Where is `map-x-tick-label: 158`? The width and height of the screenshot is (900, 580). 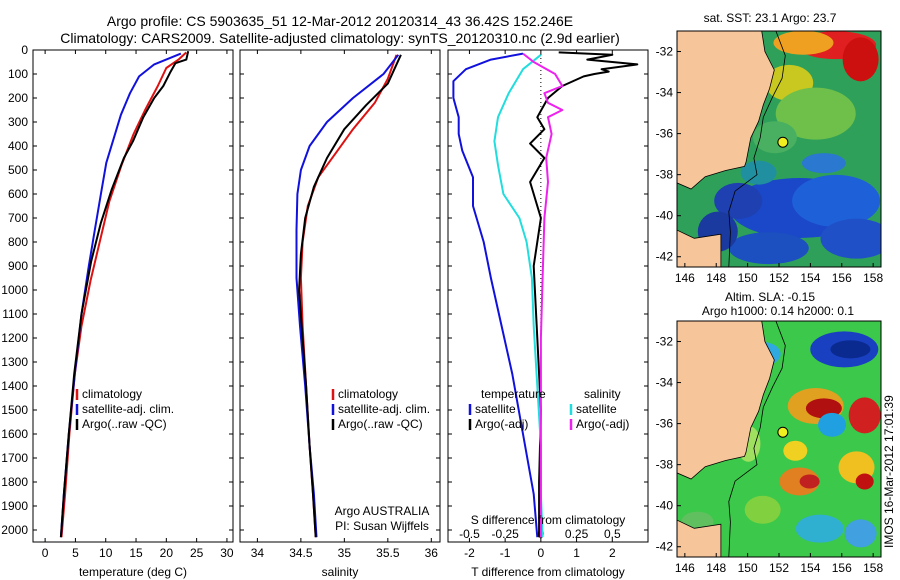 map-x-tick-label: 158 is located at coordinates (873, 568).